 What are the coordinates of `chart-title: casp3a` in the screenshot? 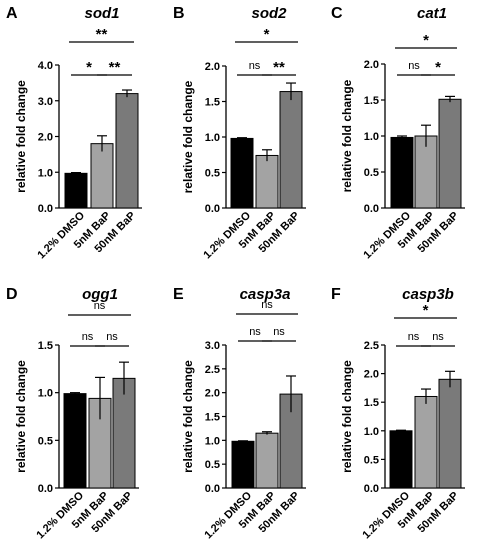 It's located at (265, 294).